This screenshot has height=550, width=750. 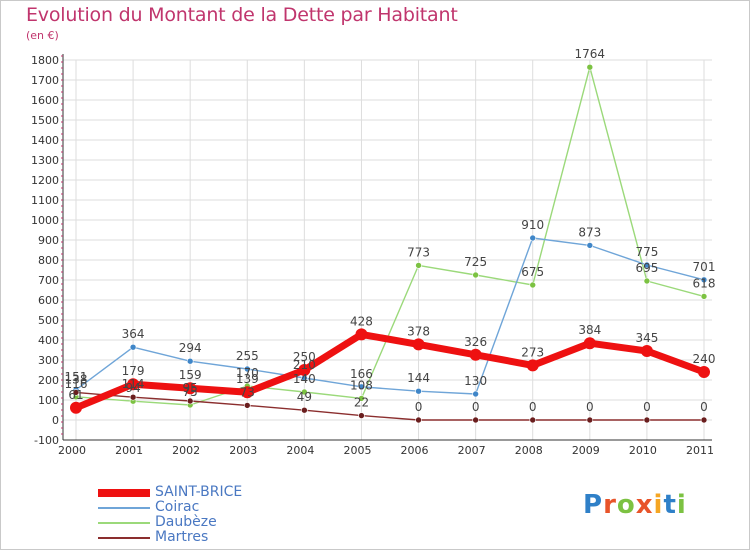 What do you see at coordinates (55, 420) in the screenshot?
I see `y-tick-label: 0` at bounding box center [55, 420].